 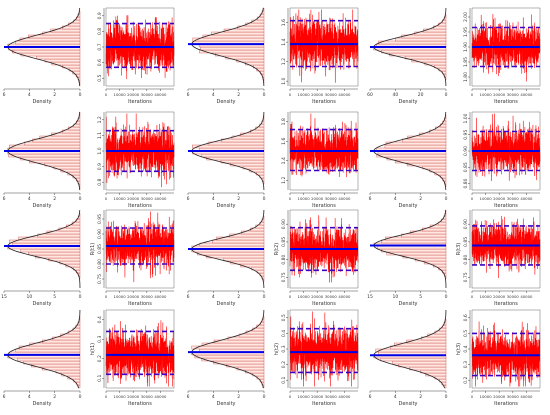 I want to click on density-curve, so click(x=410, y=249).